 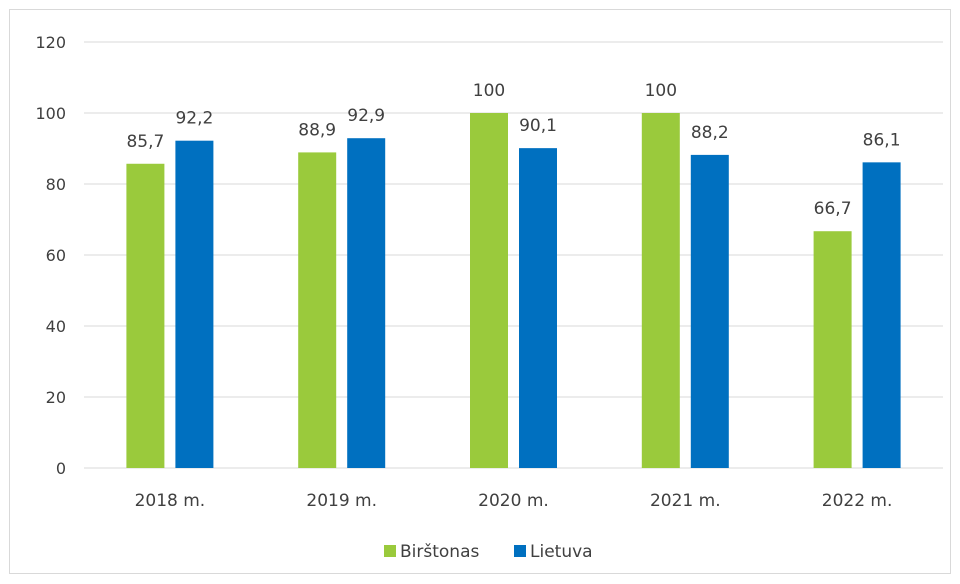 What do you see at coordinates (710, 133) in the screenshot?
I see `data-label: 88,2` at bounding box center [710, 133].